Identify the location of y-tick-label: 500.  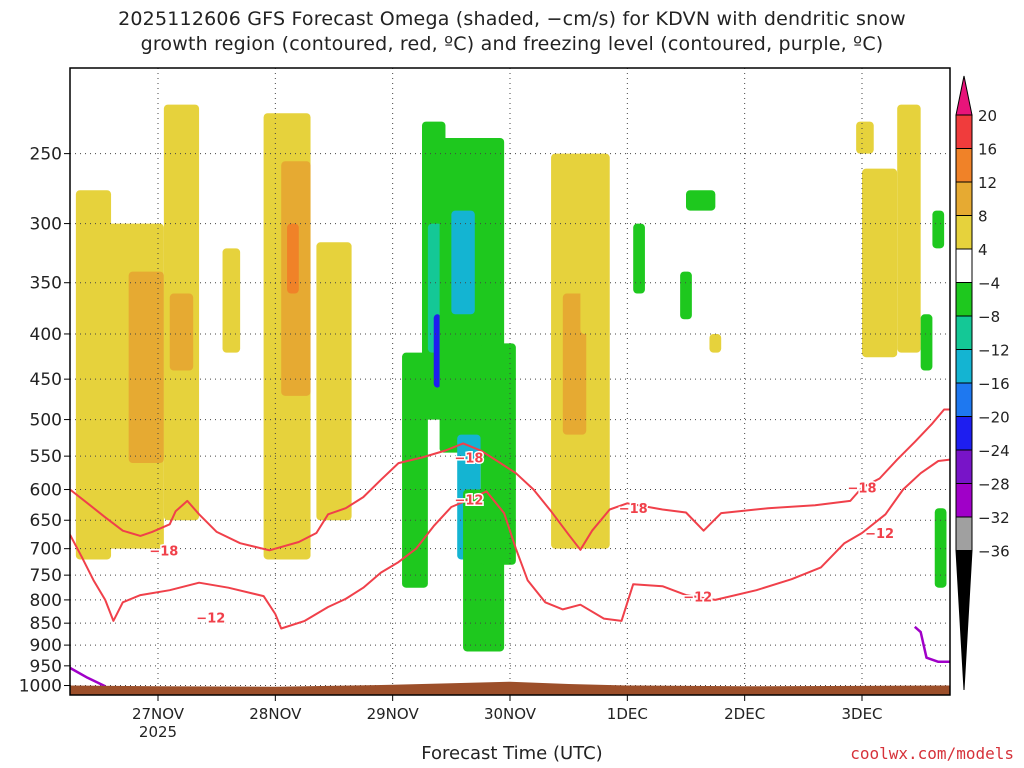
(46, 421).